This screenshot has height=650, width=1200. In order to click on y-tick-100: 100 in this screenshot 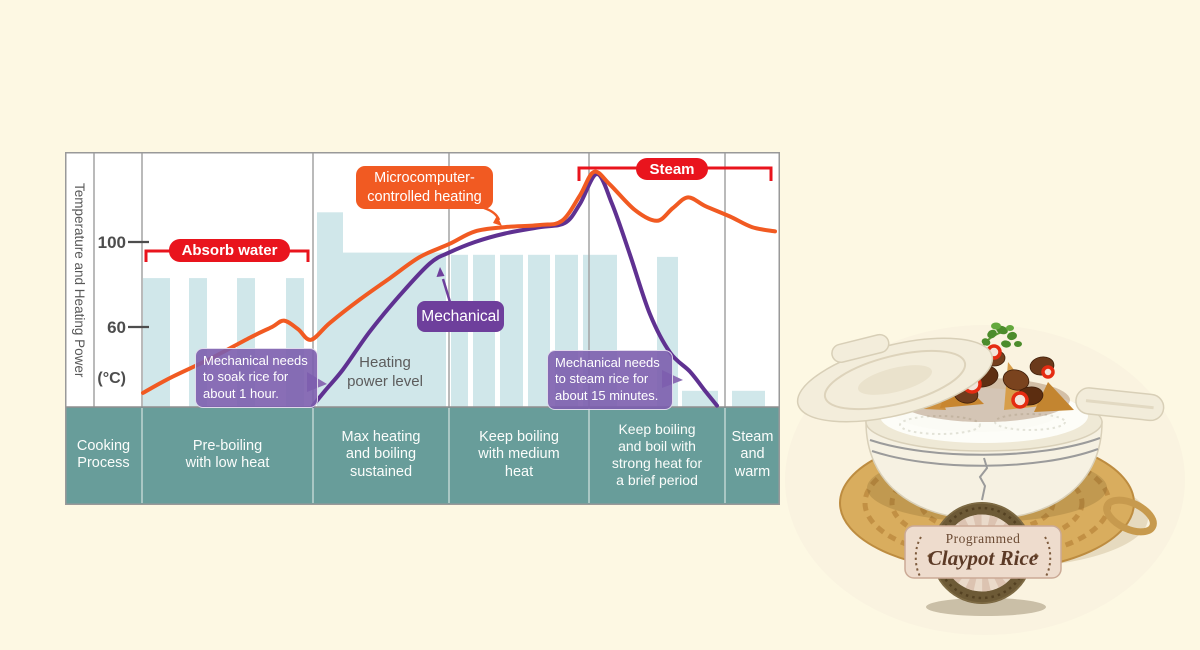, I will do `click(111, 242)`.